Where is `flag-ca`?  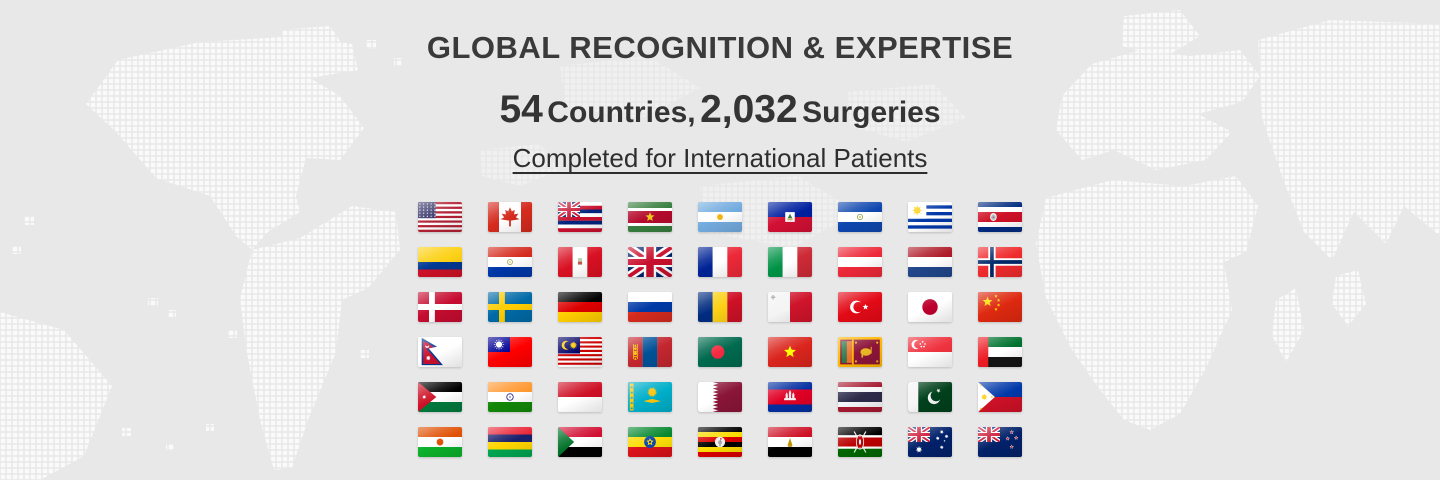 flag-ca is located at coordinates (510, 217).